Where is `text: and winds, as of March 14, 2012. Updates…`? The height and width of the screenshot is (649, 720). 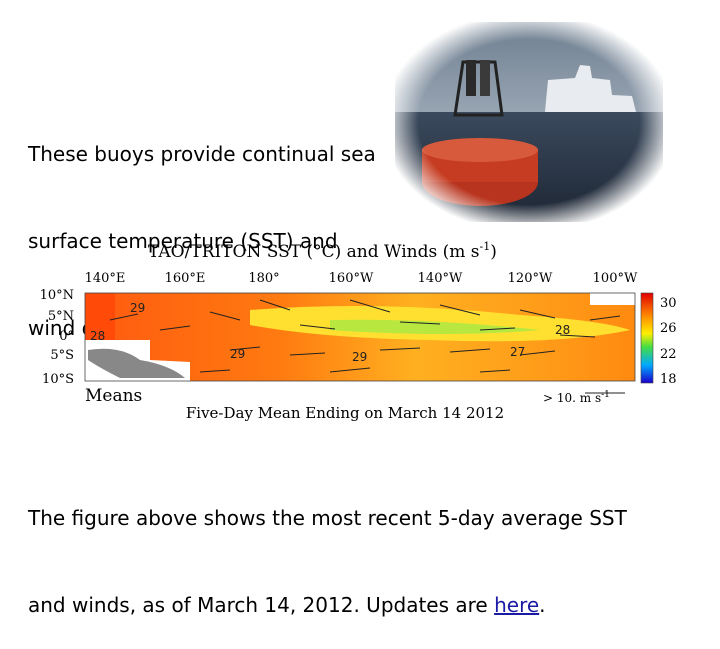
text: and winds, as of March 14, 2012. Updates… is located at coordinates (261, 605).